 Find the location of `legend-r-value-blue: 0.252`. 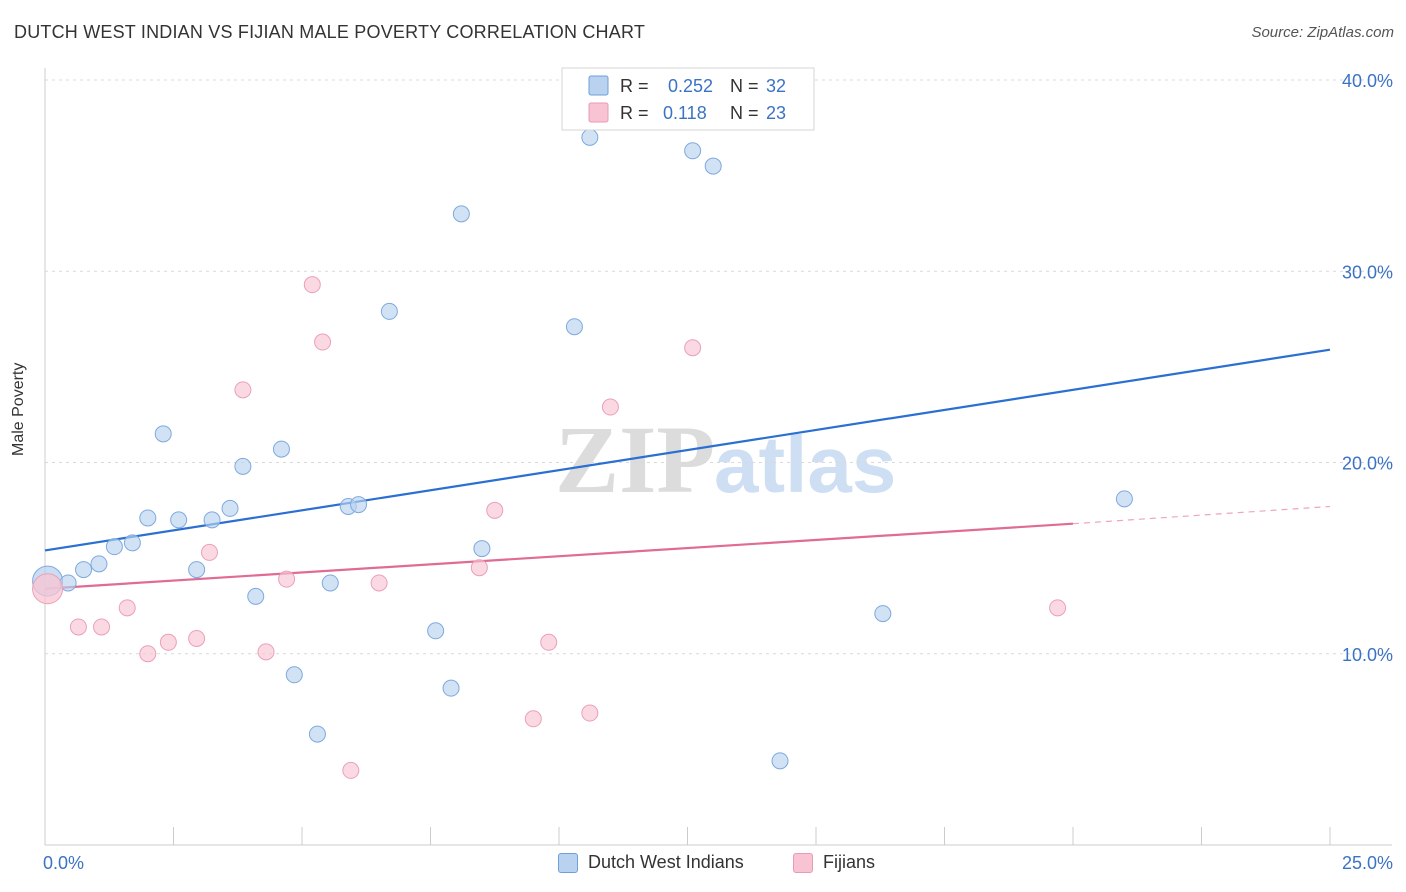

legend-r-value-blue: 0.252 is located at coordinates (690, 86).